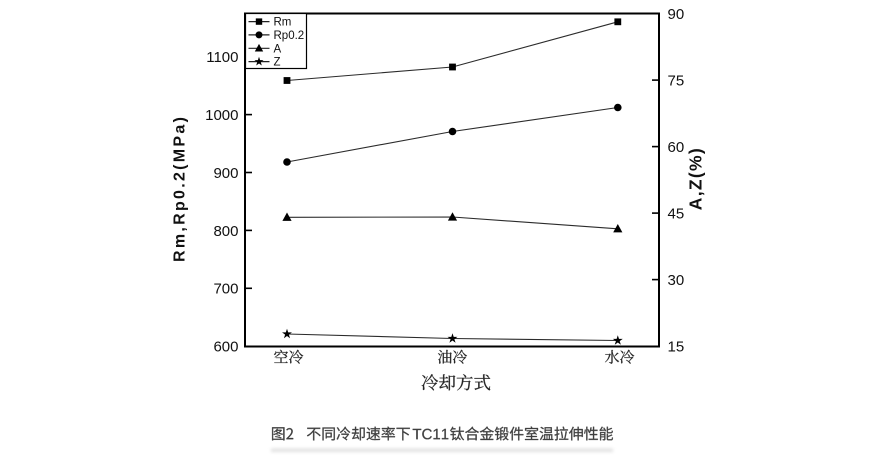 The width and height of the screenshot is (890, 455). Describe the element at coordinates (278, 49) in the screenshot. I see `svg-text: A` at that location.